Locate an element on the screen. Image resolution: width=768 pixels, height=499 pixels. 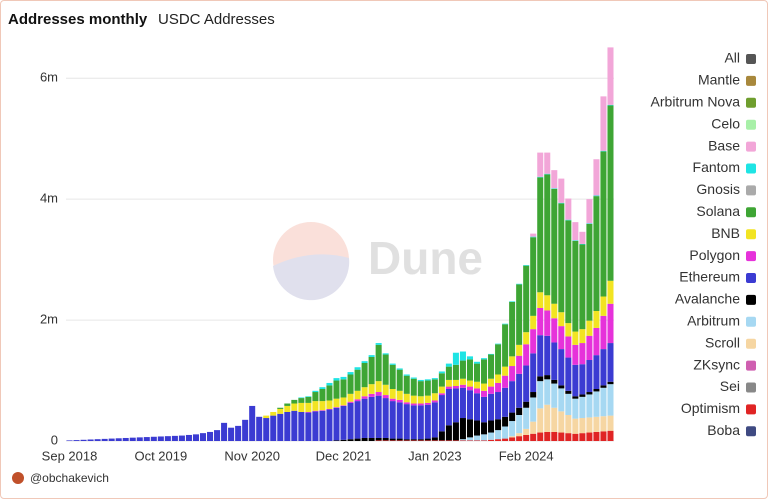
legend-label: Polygon is located at coordinates (714, 255).